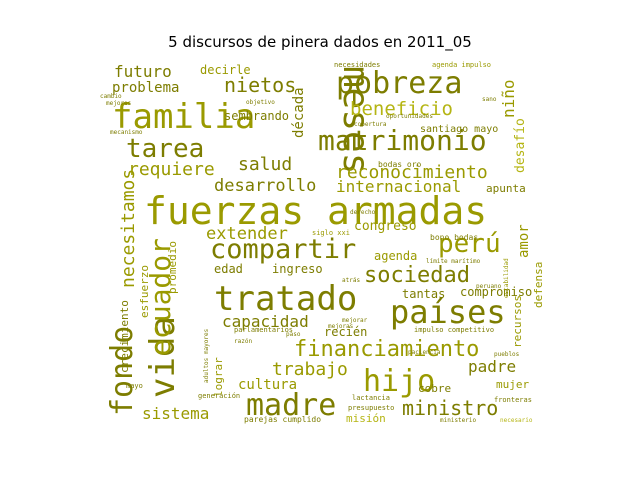 The width and height of the screenshot is (640, 480). Describe the element at coordinates (171, 169) in the screenshot. I see `cloud-word: requiere` at that location.